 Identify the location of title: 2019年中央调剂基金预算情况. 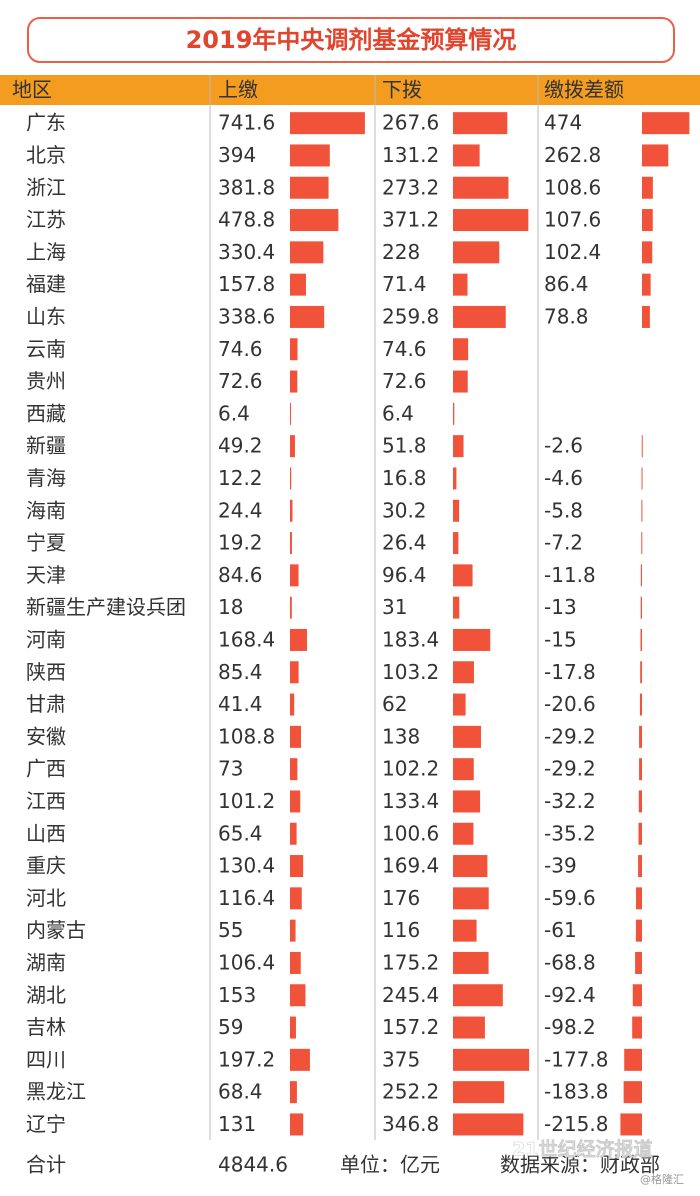
(351, 40).